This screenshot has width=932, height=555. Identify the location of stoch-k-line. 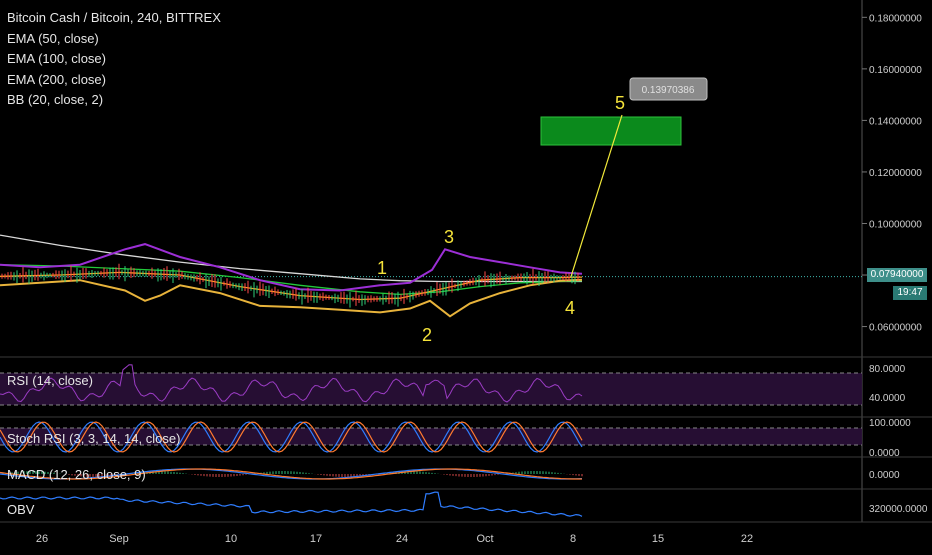
(291, 437).